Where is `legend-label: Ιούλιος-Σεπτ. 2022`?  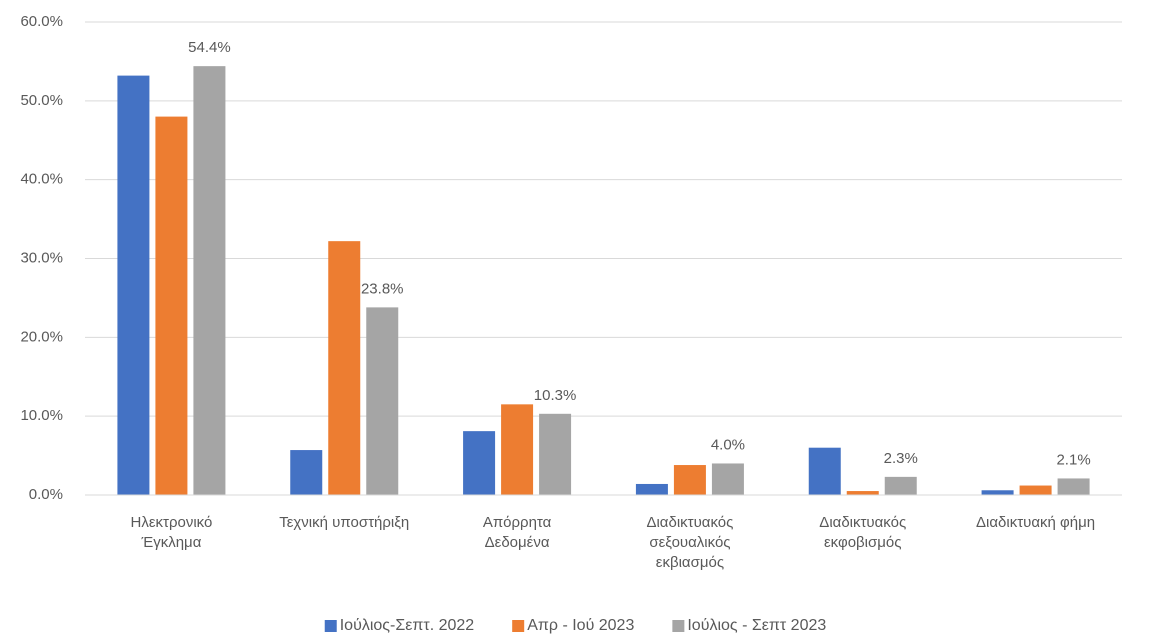 legend-label: Ιούλιος-Σεπτ. 2022 is located at coordinates (407, 625).